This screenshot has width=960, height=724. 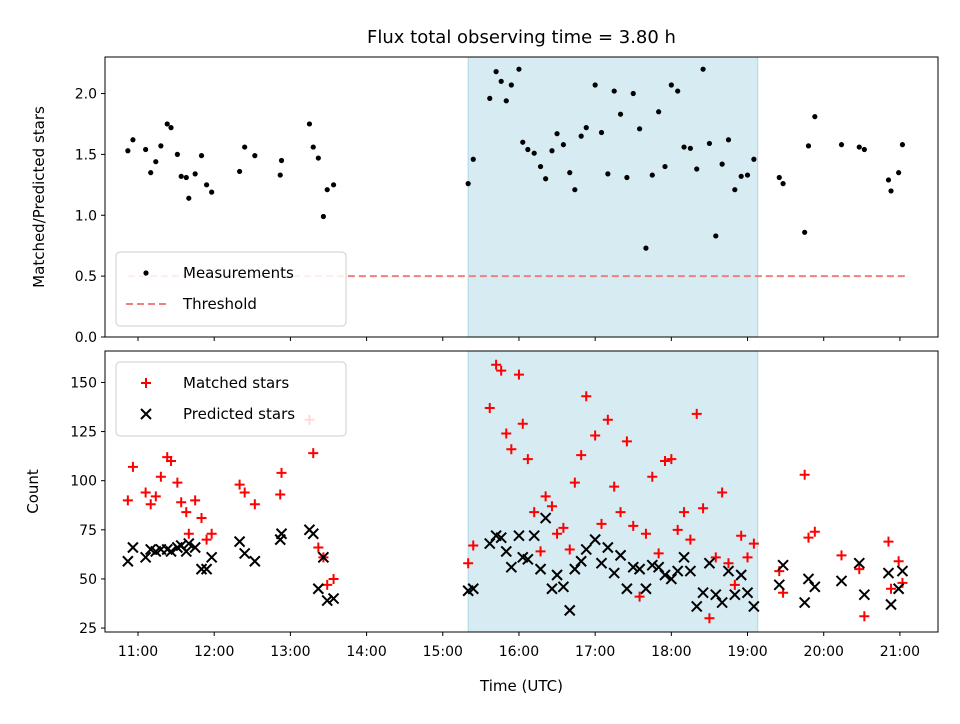 I want to click on bottom-legend-swatch, so click(x=146, y=414).